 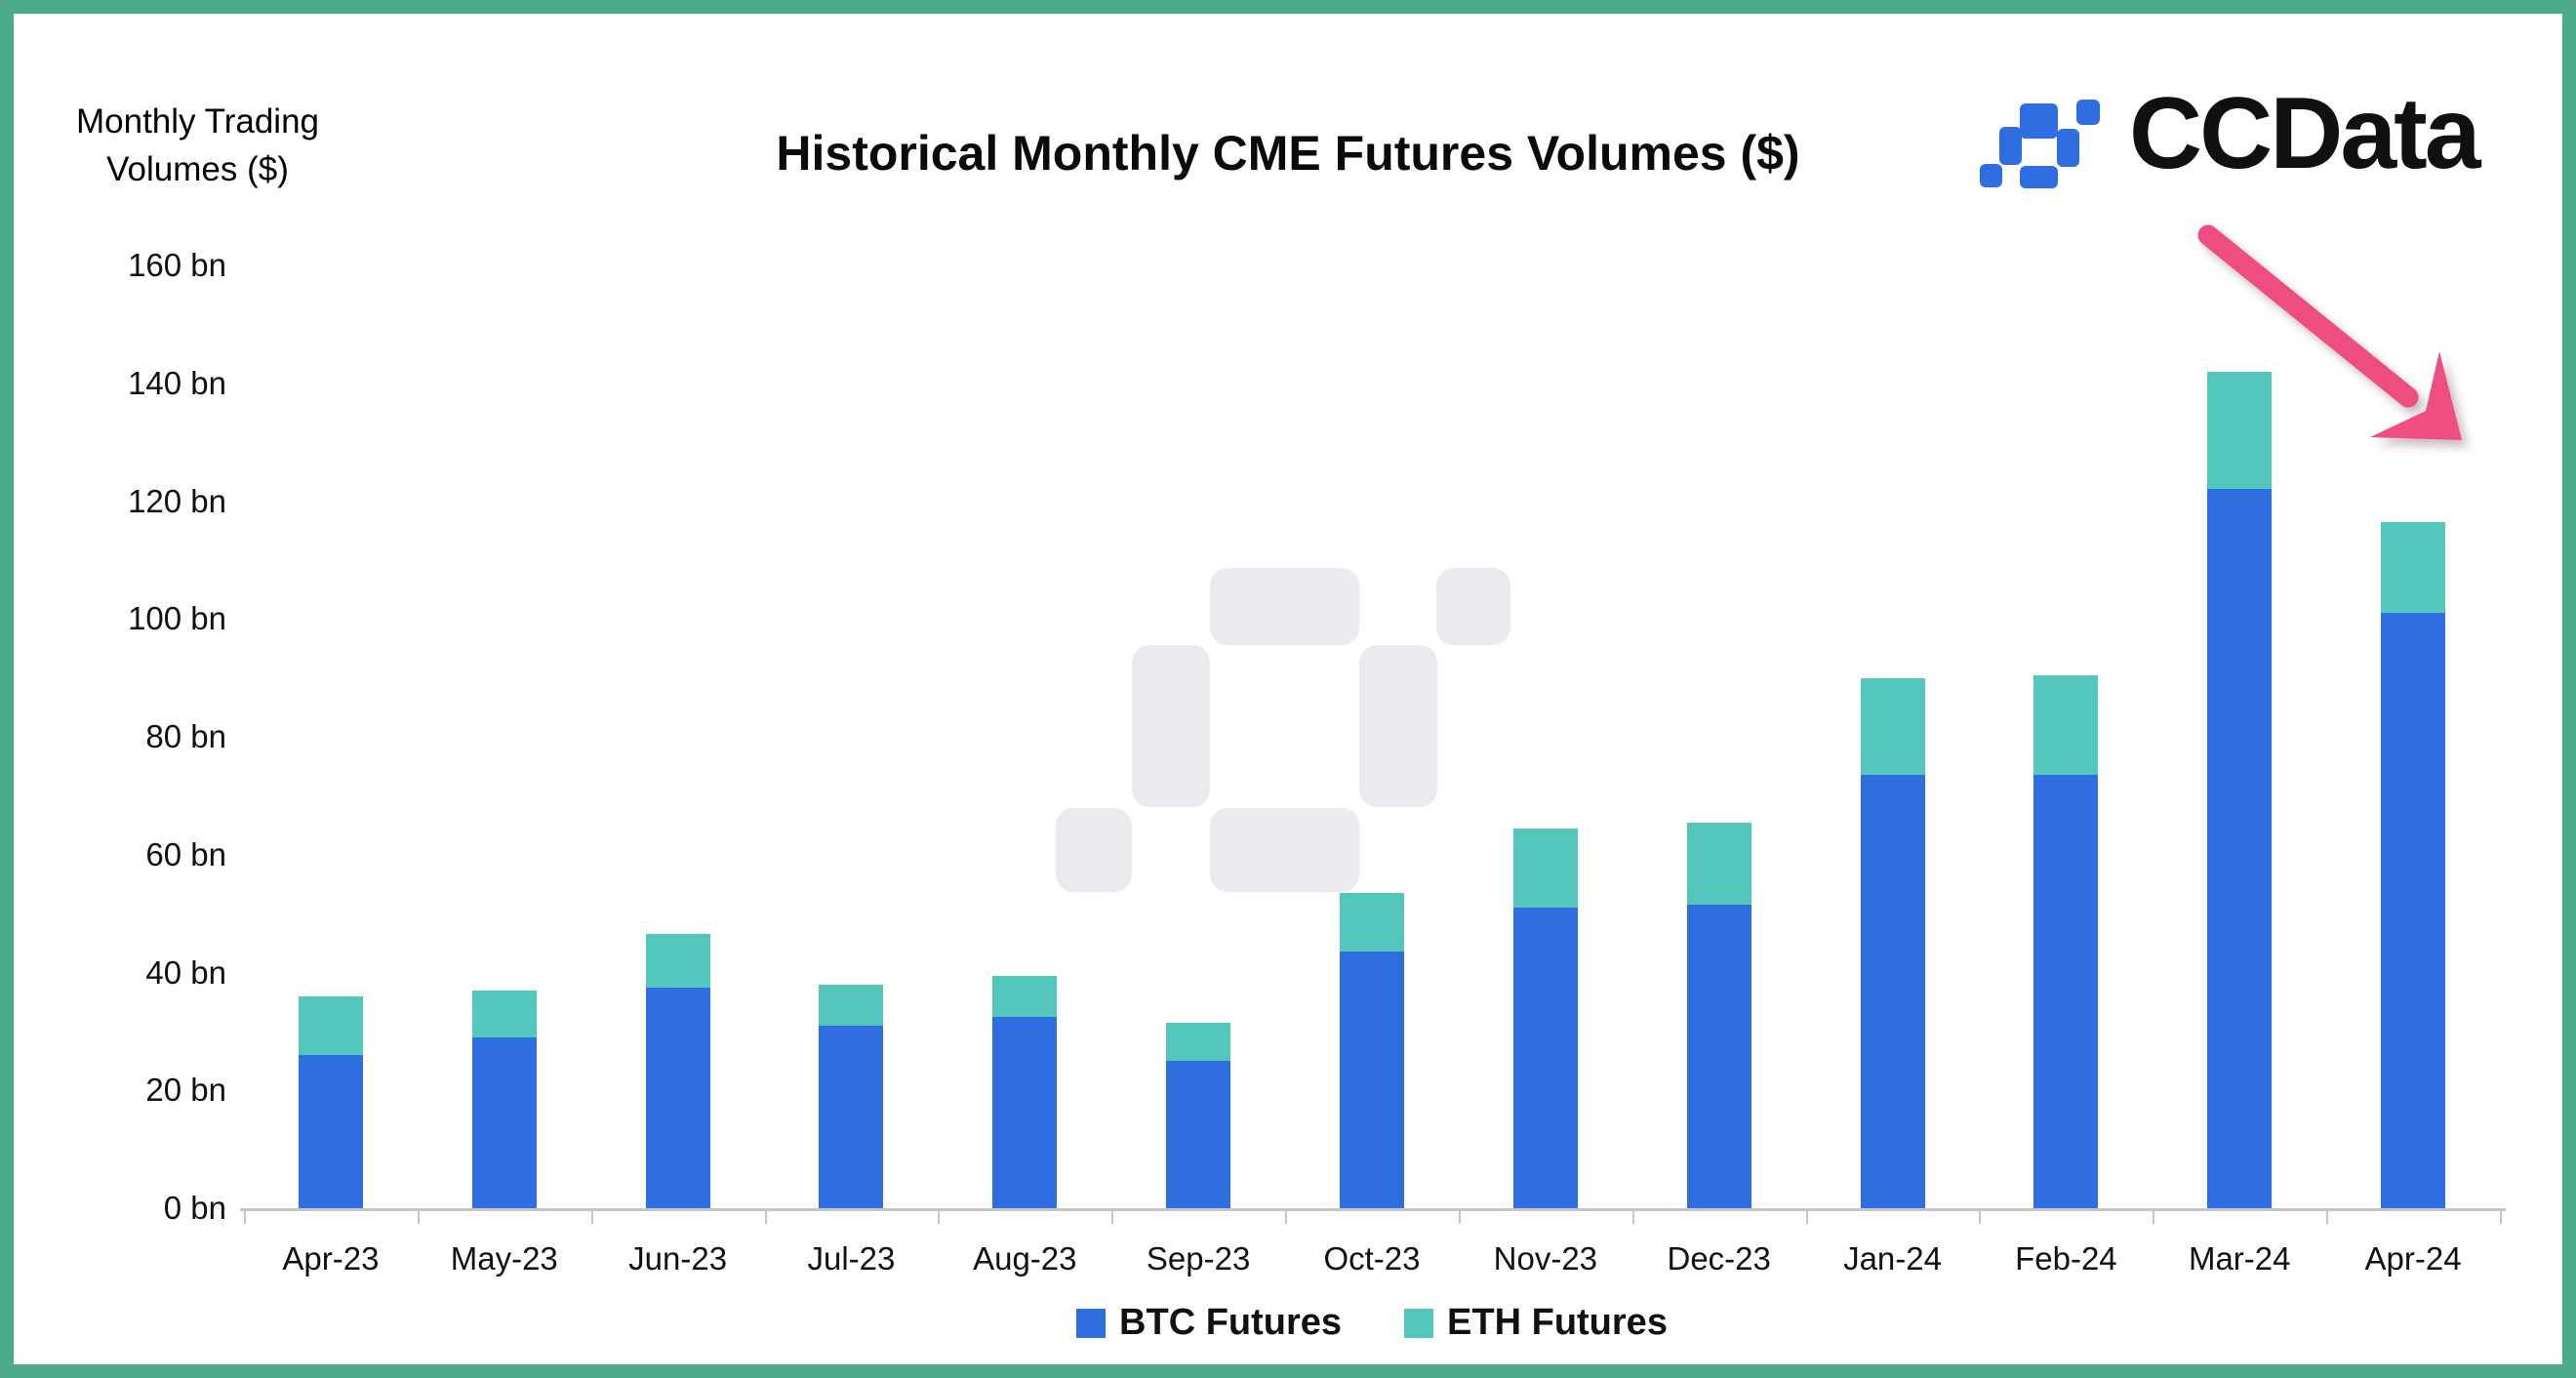 I want to click on y-axis-tick-label: 120 bn, so click(x=177, y=501).